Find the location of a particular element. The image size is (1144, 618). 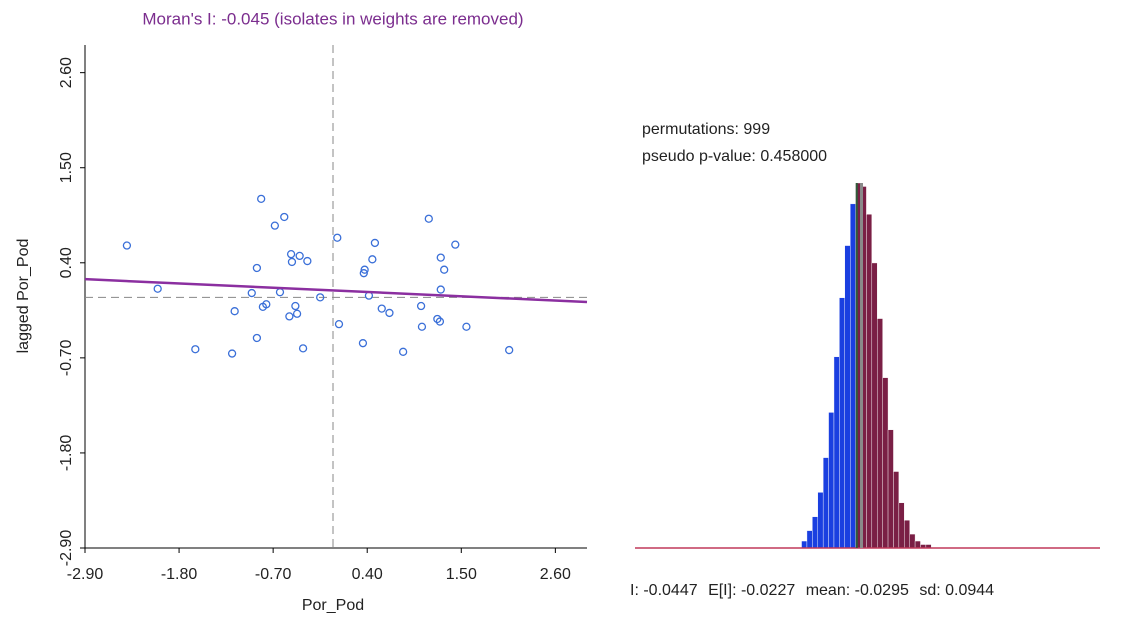

y-tick-label: -1.80 is located at coordinates (66, 453).